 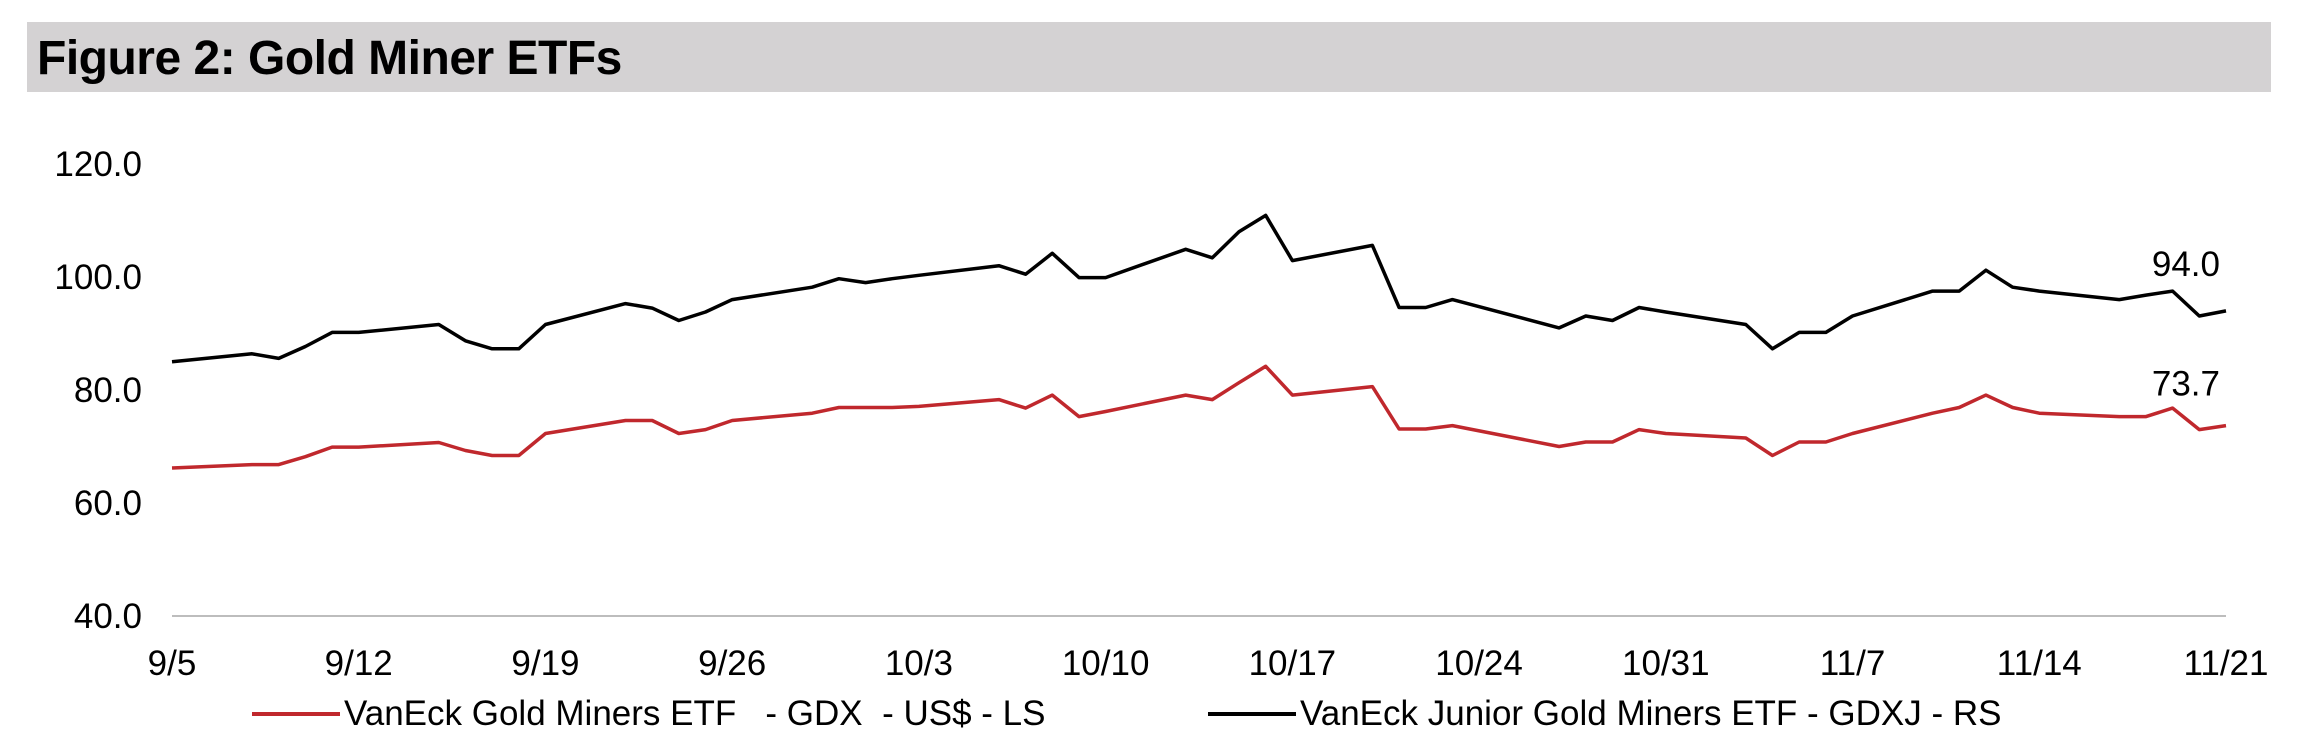 What do you see at coordinates (108, 390) in the screenshot?
I see `y-tick-label: 80.0` at bounding box center [108, 390].